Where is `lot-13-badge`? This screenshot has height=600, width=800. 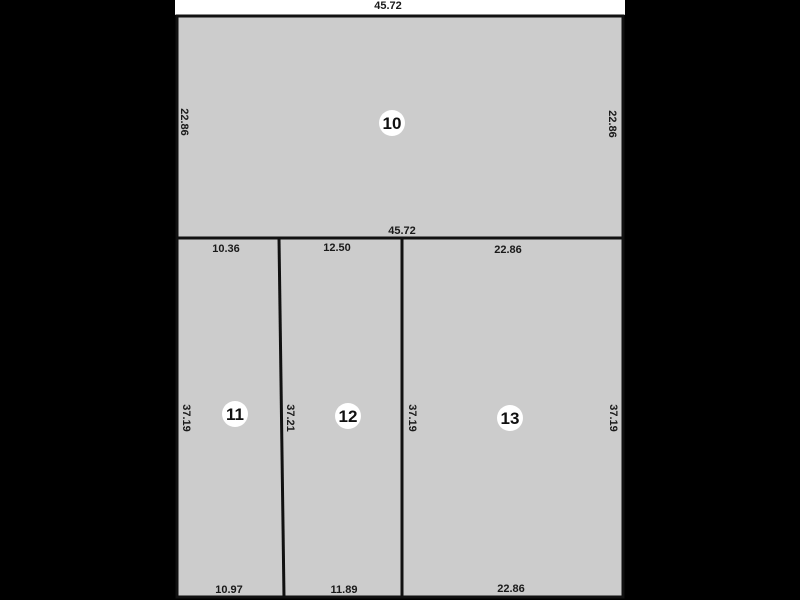
lot-13-badge is located at coordinates (510, 418).